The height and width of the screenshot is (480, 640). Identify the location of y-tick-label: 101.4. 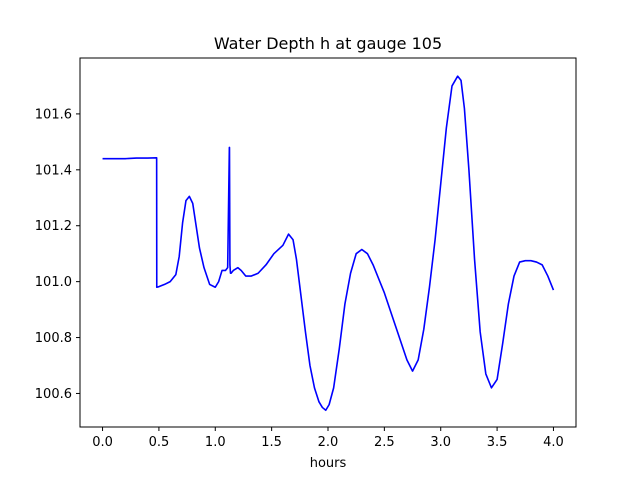
(53, 170).